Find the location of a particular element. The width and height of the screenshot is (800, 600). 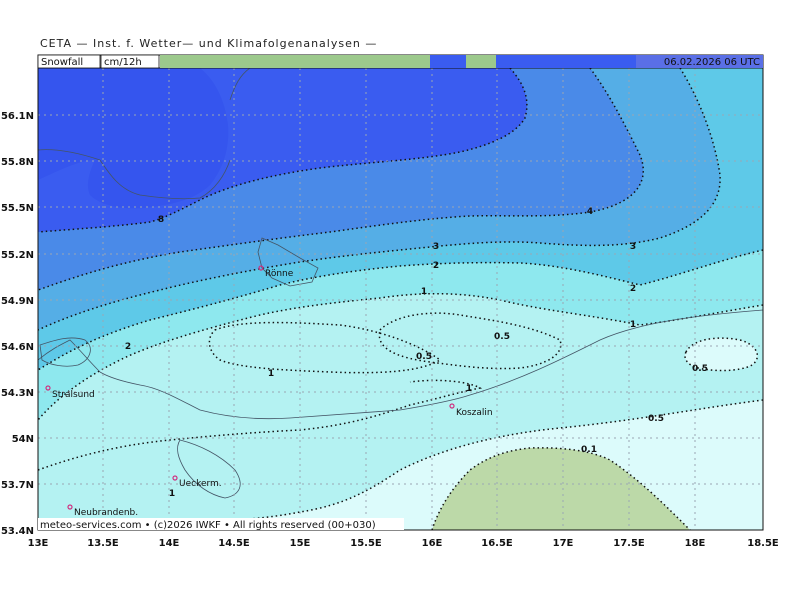

lat-tick-label: 55.2N is located at coordinates (17, 255).